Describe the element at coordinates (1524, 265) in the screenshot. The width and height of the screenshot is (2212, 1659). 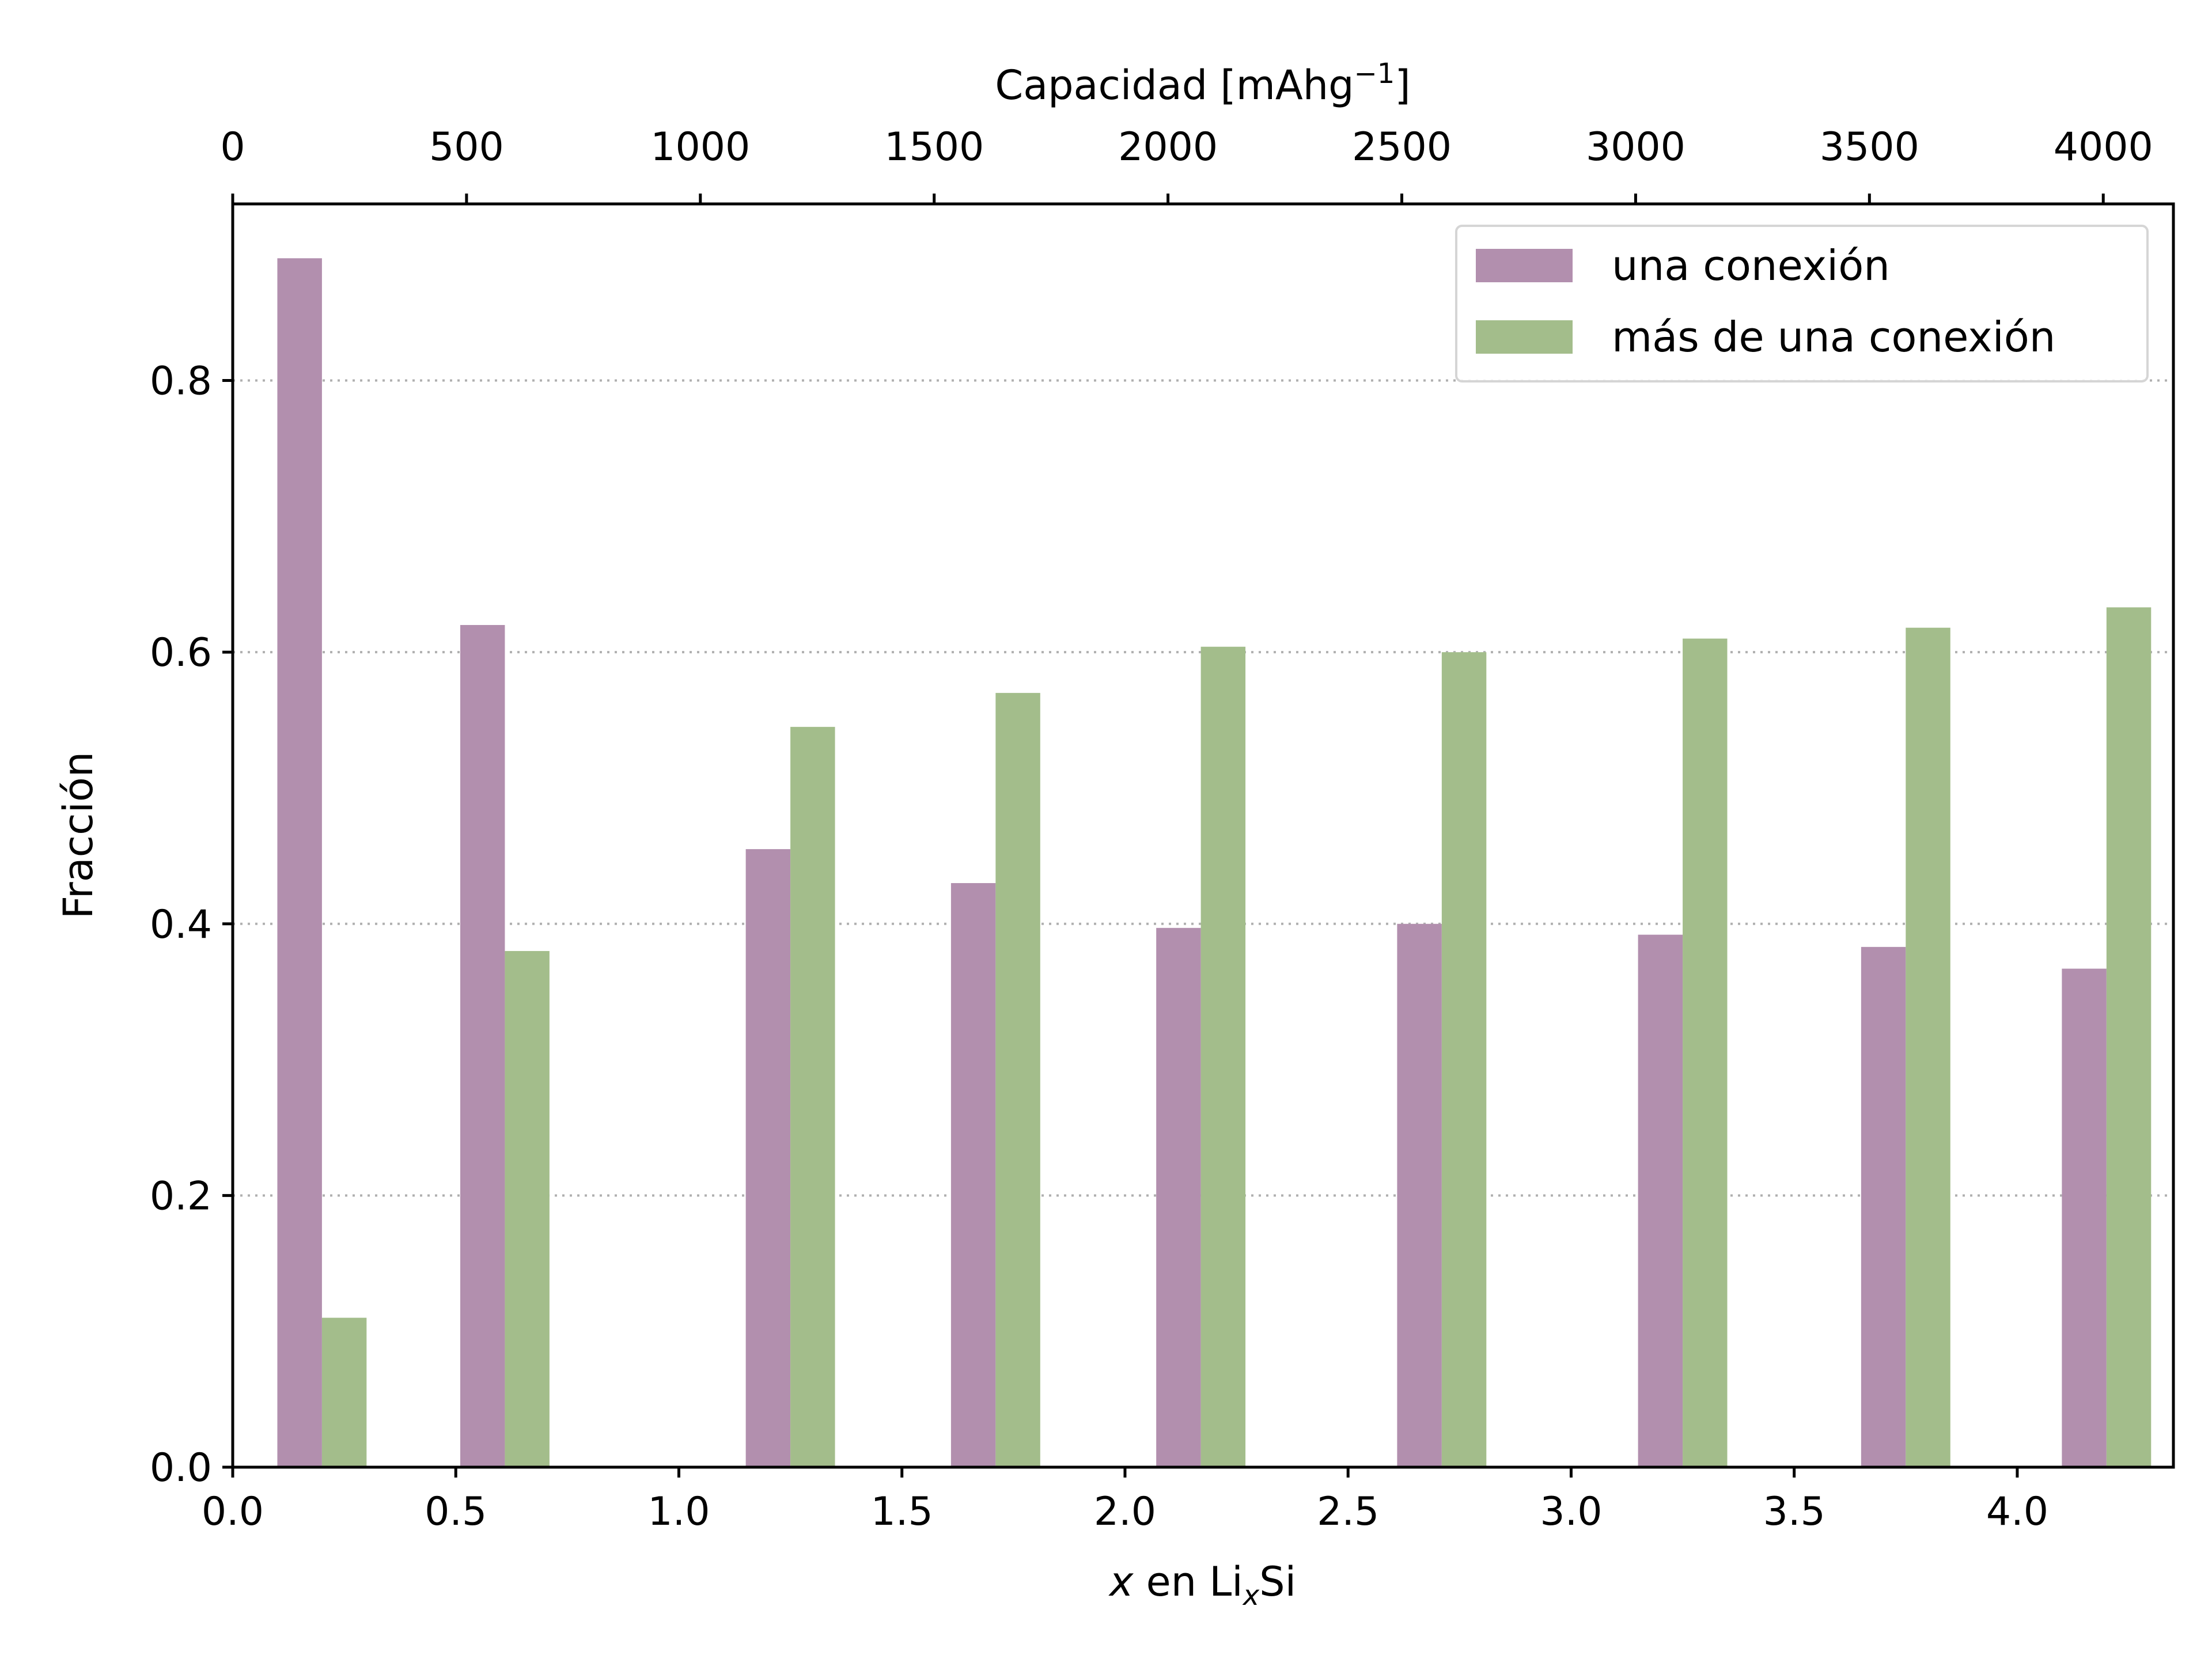
I see `legend-swatch-una-conexion` at that location.